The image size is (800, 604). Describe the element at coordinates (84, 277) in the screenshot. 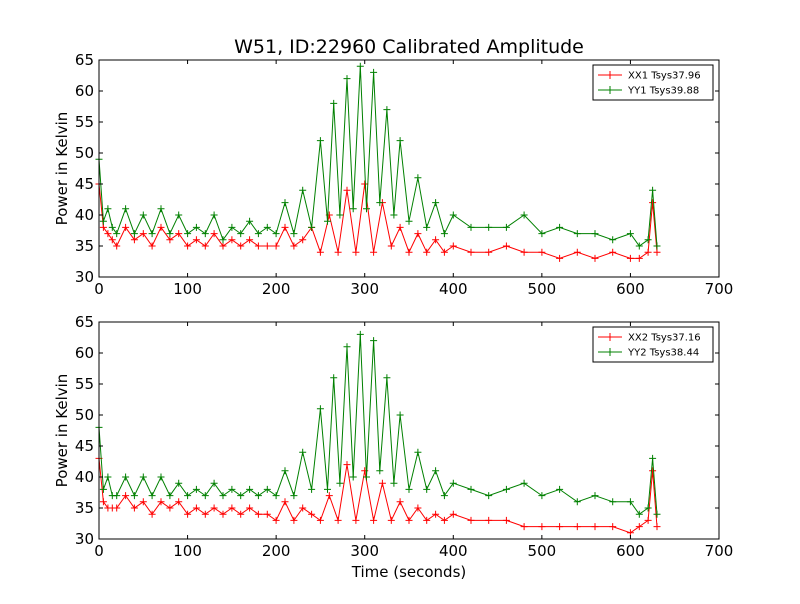

I see `y-tick-label: 30` at that location.